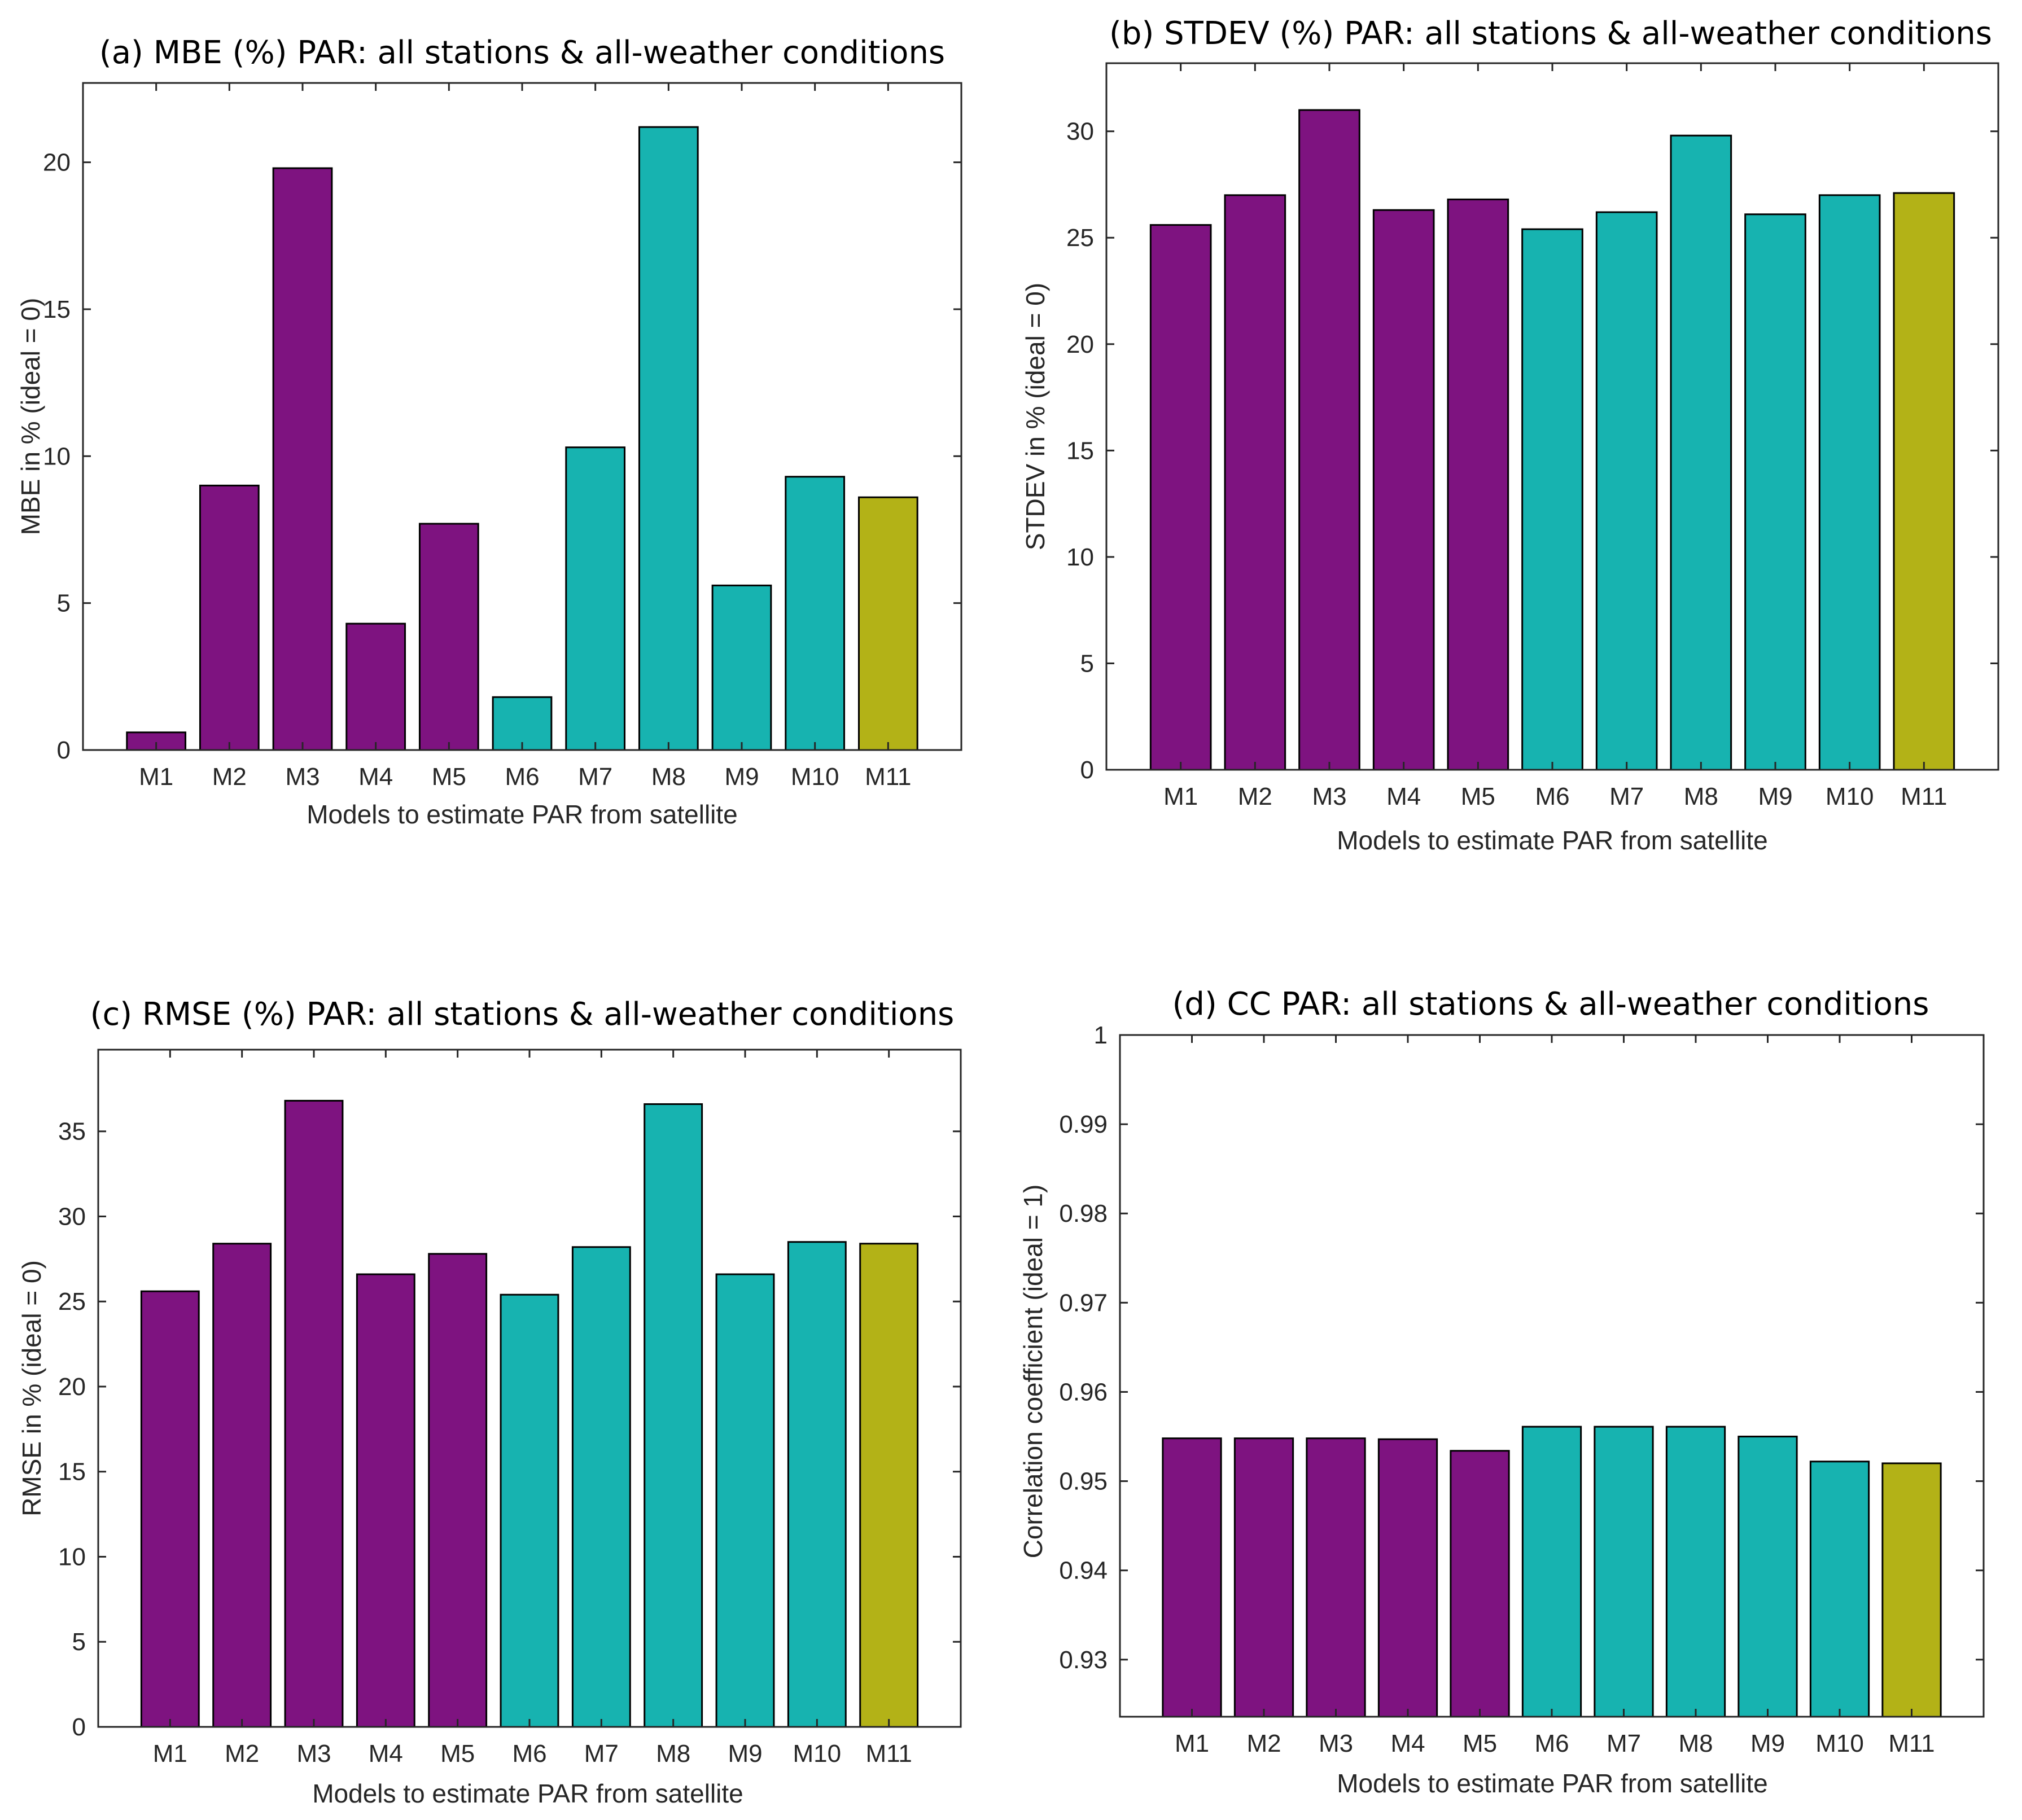 The height and width of the screenshot is (1820, 2022). What do you see at coordinates (1553, 840) in the screenshot?
I see `x-axis-label-b: Models to estimate PAR from satellite` at bounding box center [1553, 840].